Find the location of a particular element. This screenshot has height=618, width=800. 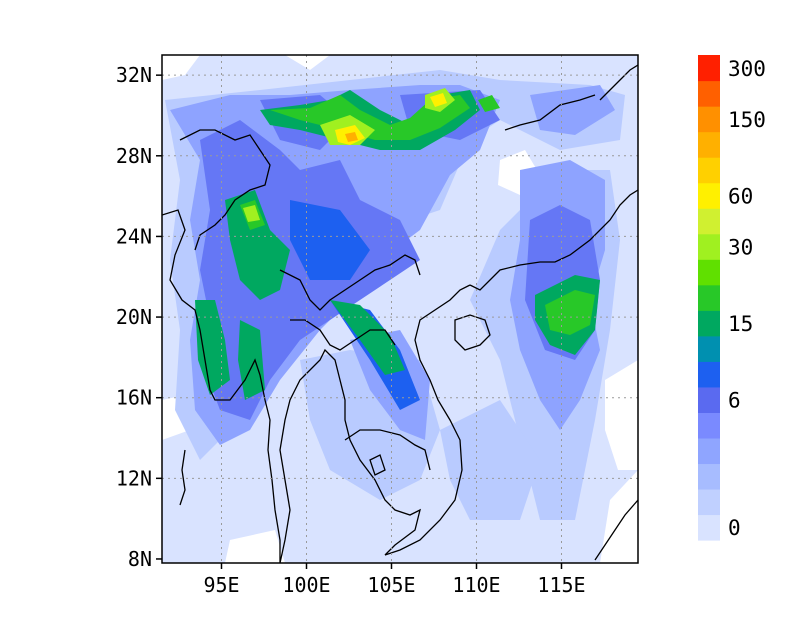

lon-tick-label: 100E is located at coordinates (306, 585).